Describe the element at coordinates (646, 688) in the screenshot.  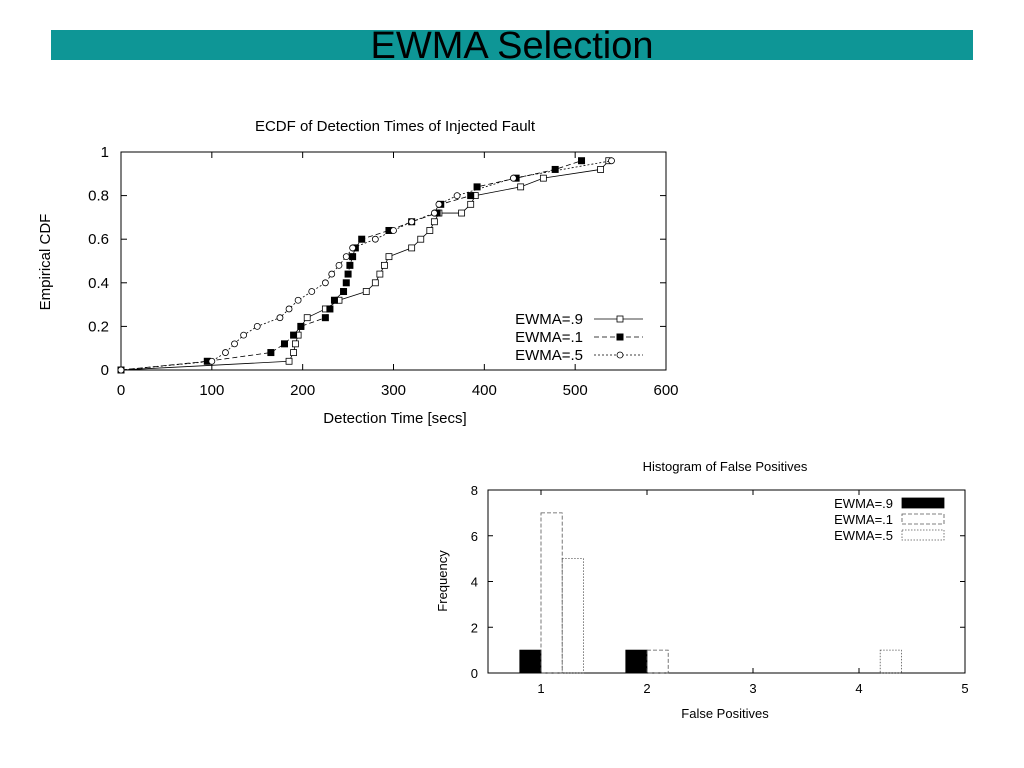
I see `hist-x-tick-label: 2` at that location.